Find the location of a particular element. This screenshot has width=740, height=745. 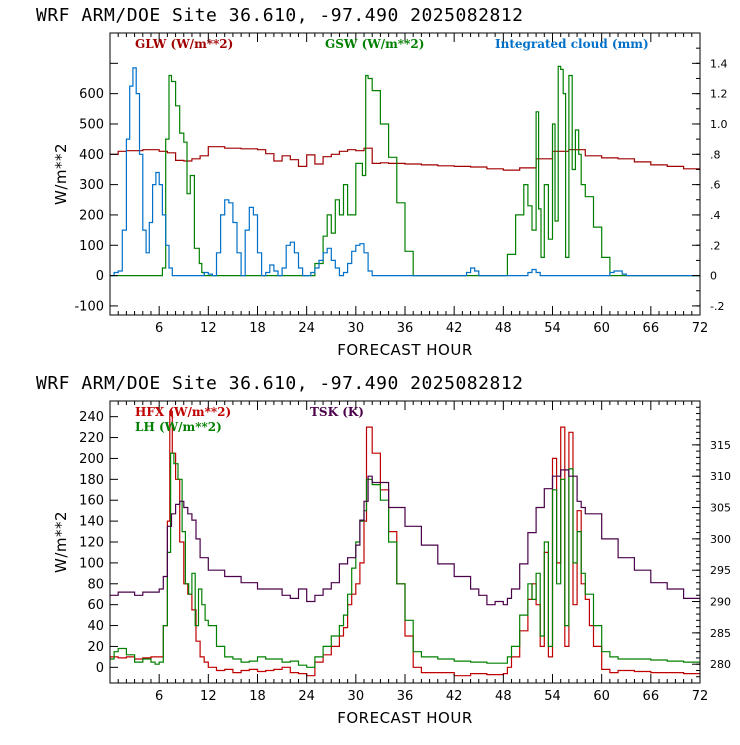

y-tick-label: 160 is located at coordinates (91, 501).